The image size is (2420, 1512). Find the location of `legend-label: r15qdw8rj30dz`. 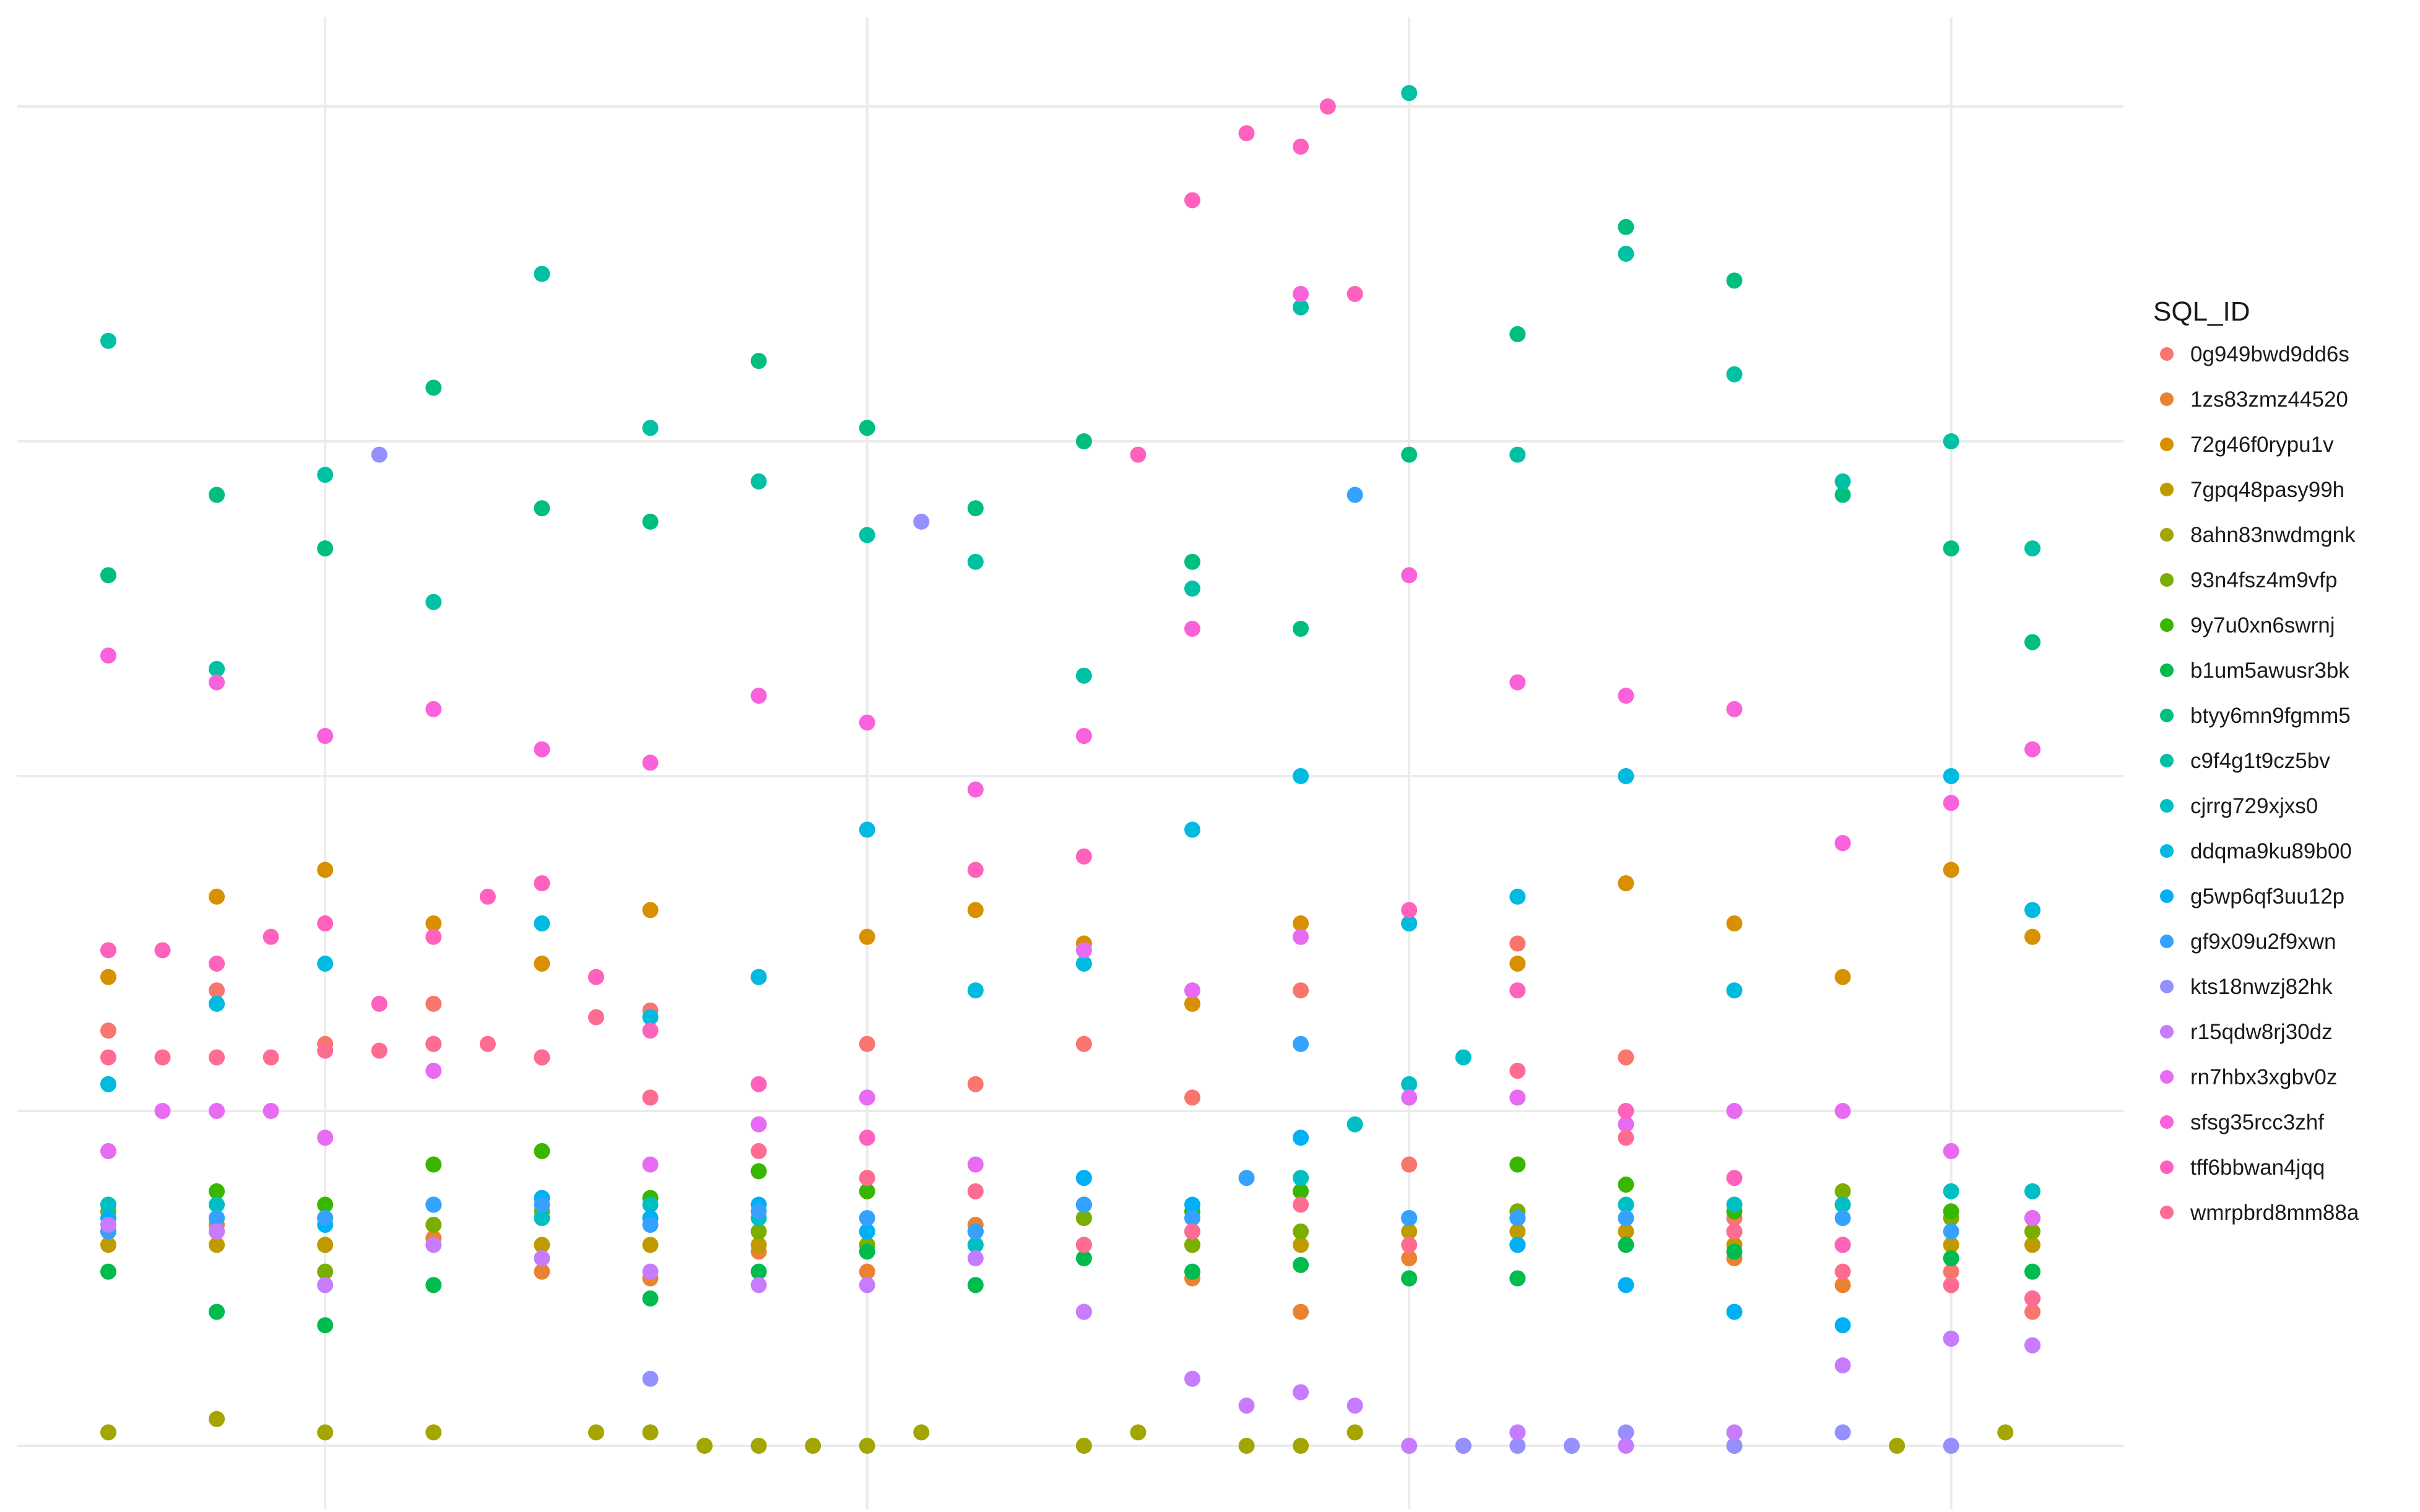

legend-label: r15qdw8rj30dz is located at coordinates (2261, 1032).